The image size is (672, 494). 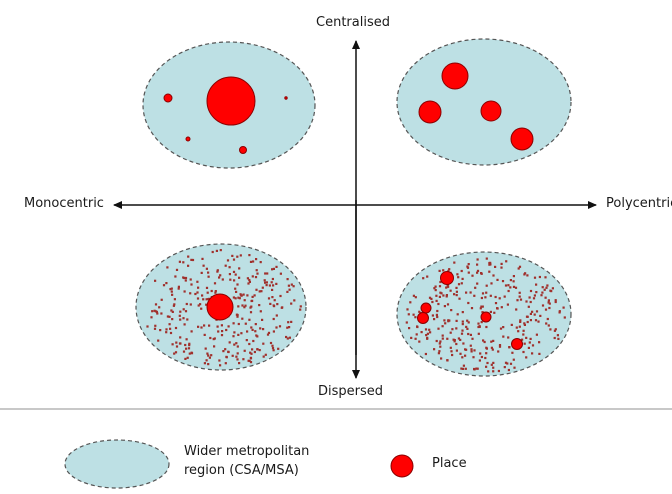 What do you see at coordinates (402, 466) in the screenshot?
I see `legend-place-symbol` at bounding box center [402, 466].